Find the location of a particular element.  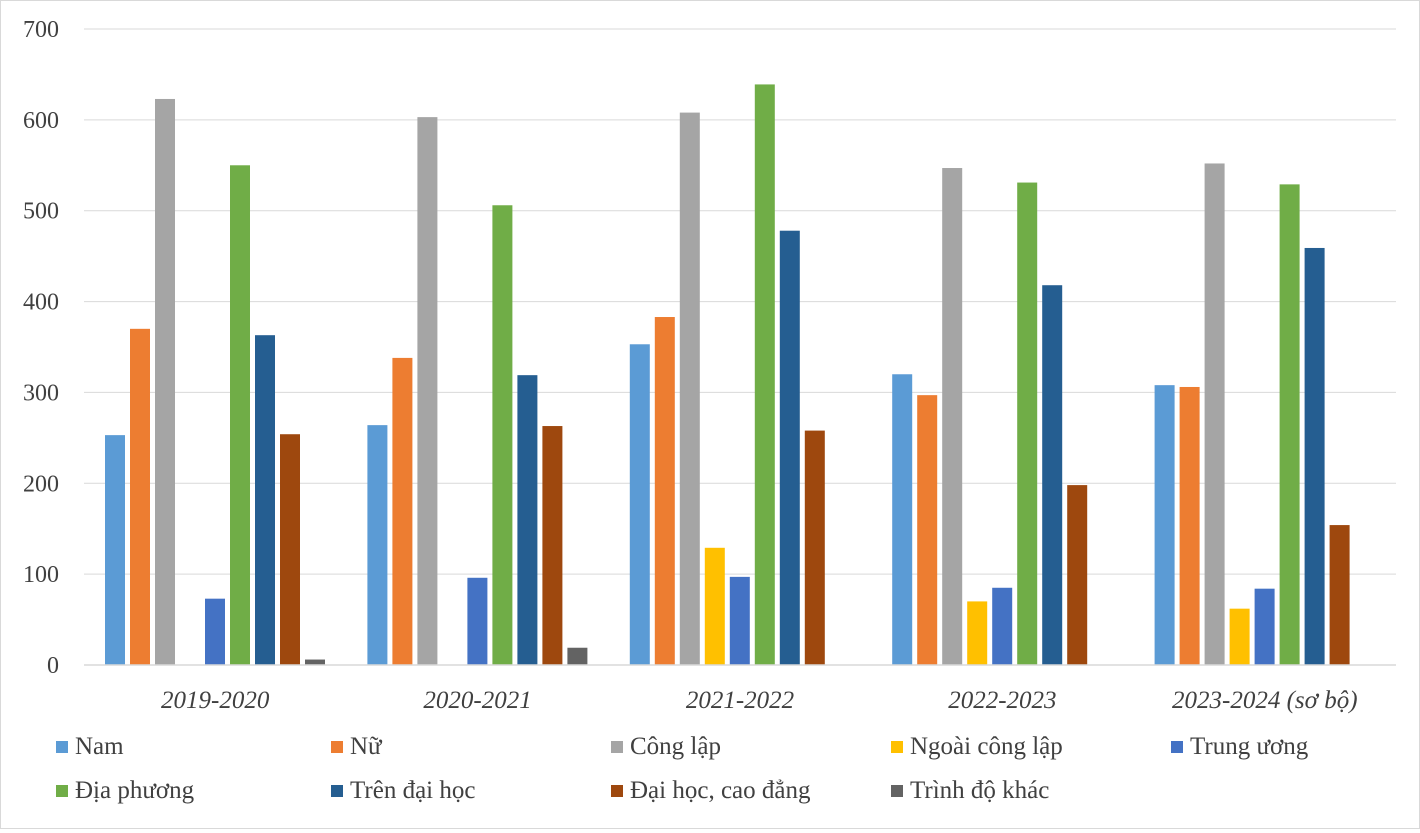

y-tick-label: 600 is located at coordinates (41, 121).